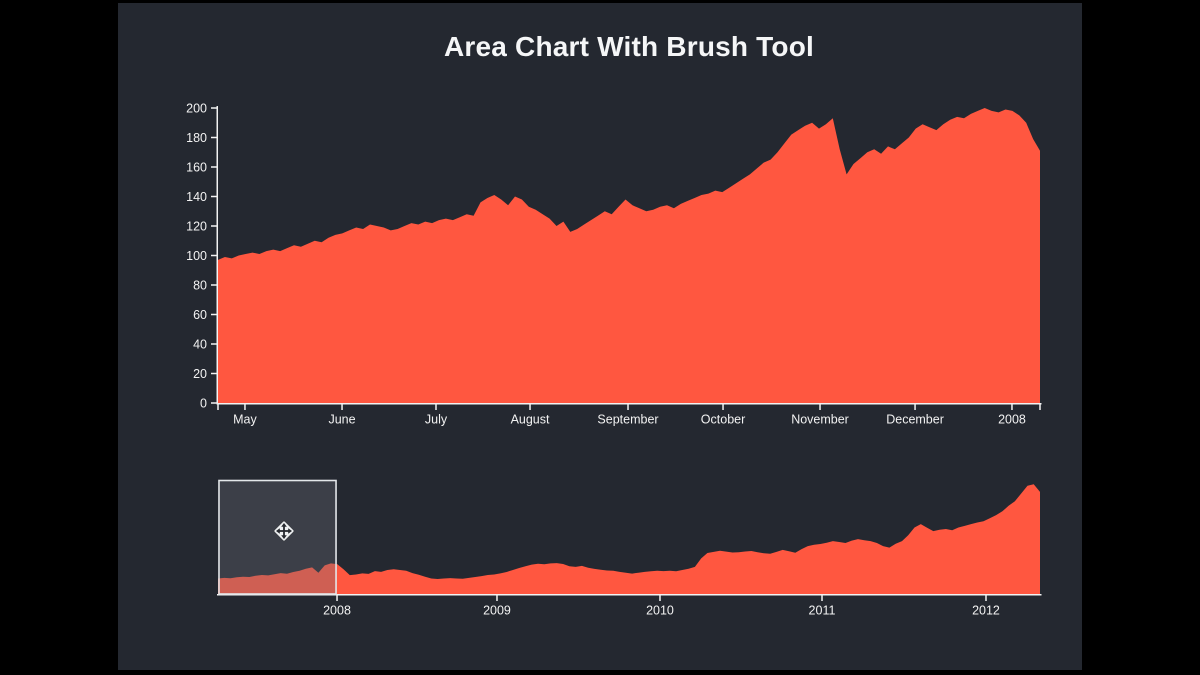 Image resolution: width=1200 pixels, height=675 pixels. What do you see at coordinates (196, 138) in the screenshot?
I see `main-y-tick-label: 180` at bounding box center [196, 138].